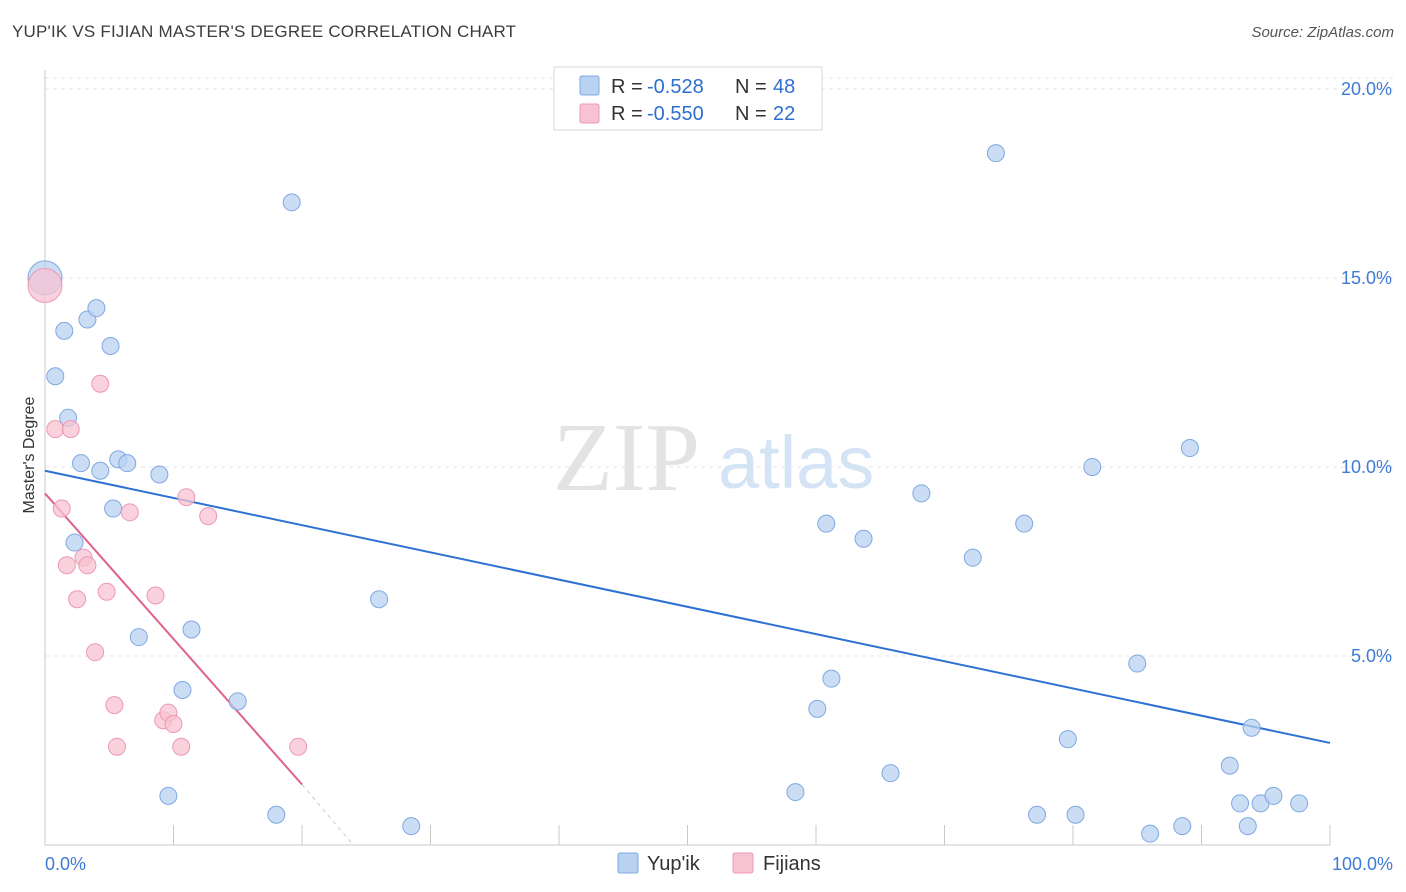 This screenshot has width=1406, height=892. I want to click on x-tick-label-min: 0.0%, so click(65, 864).